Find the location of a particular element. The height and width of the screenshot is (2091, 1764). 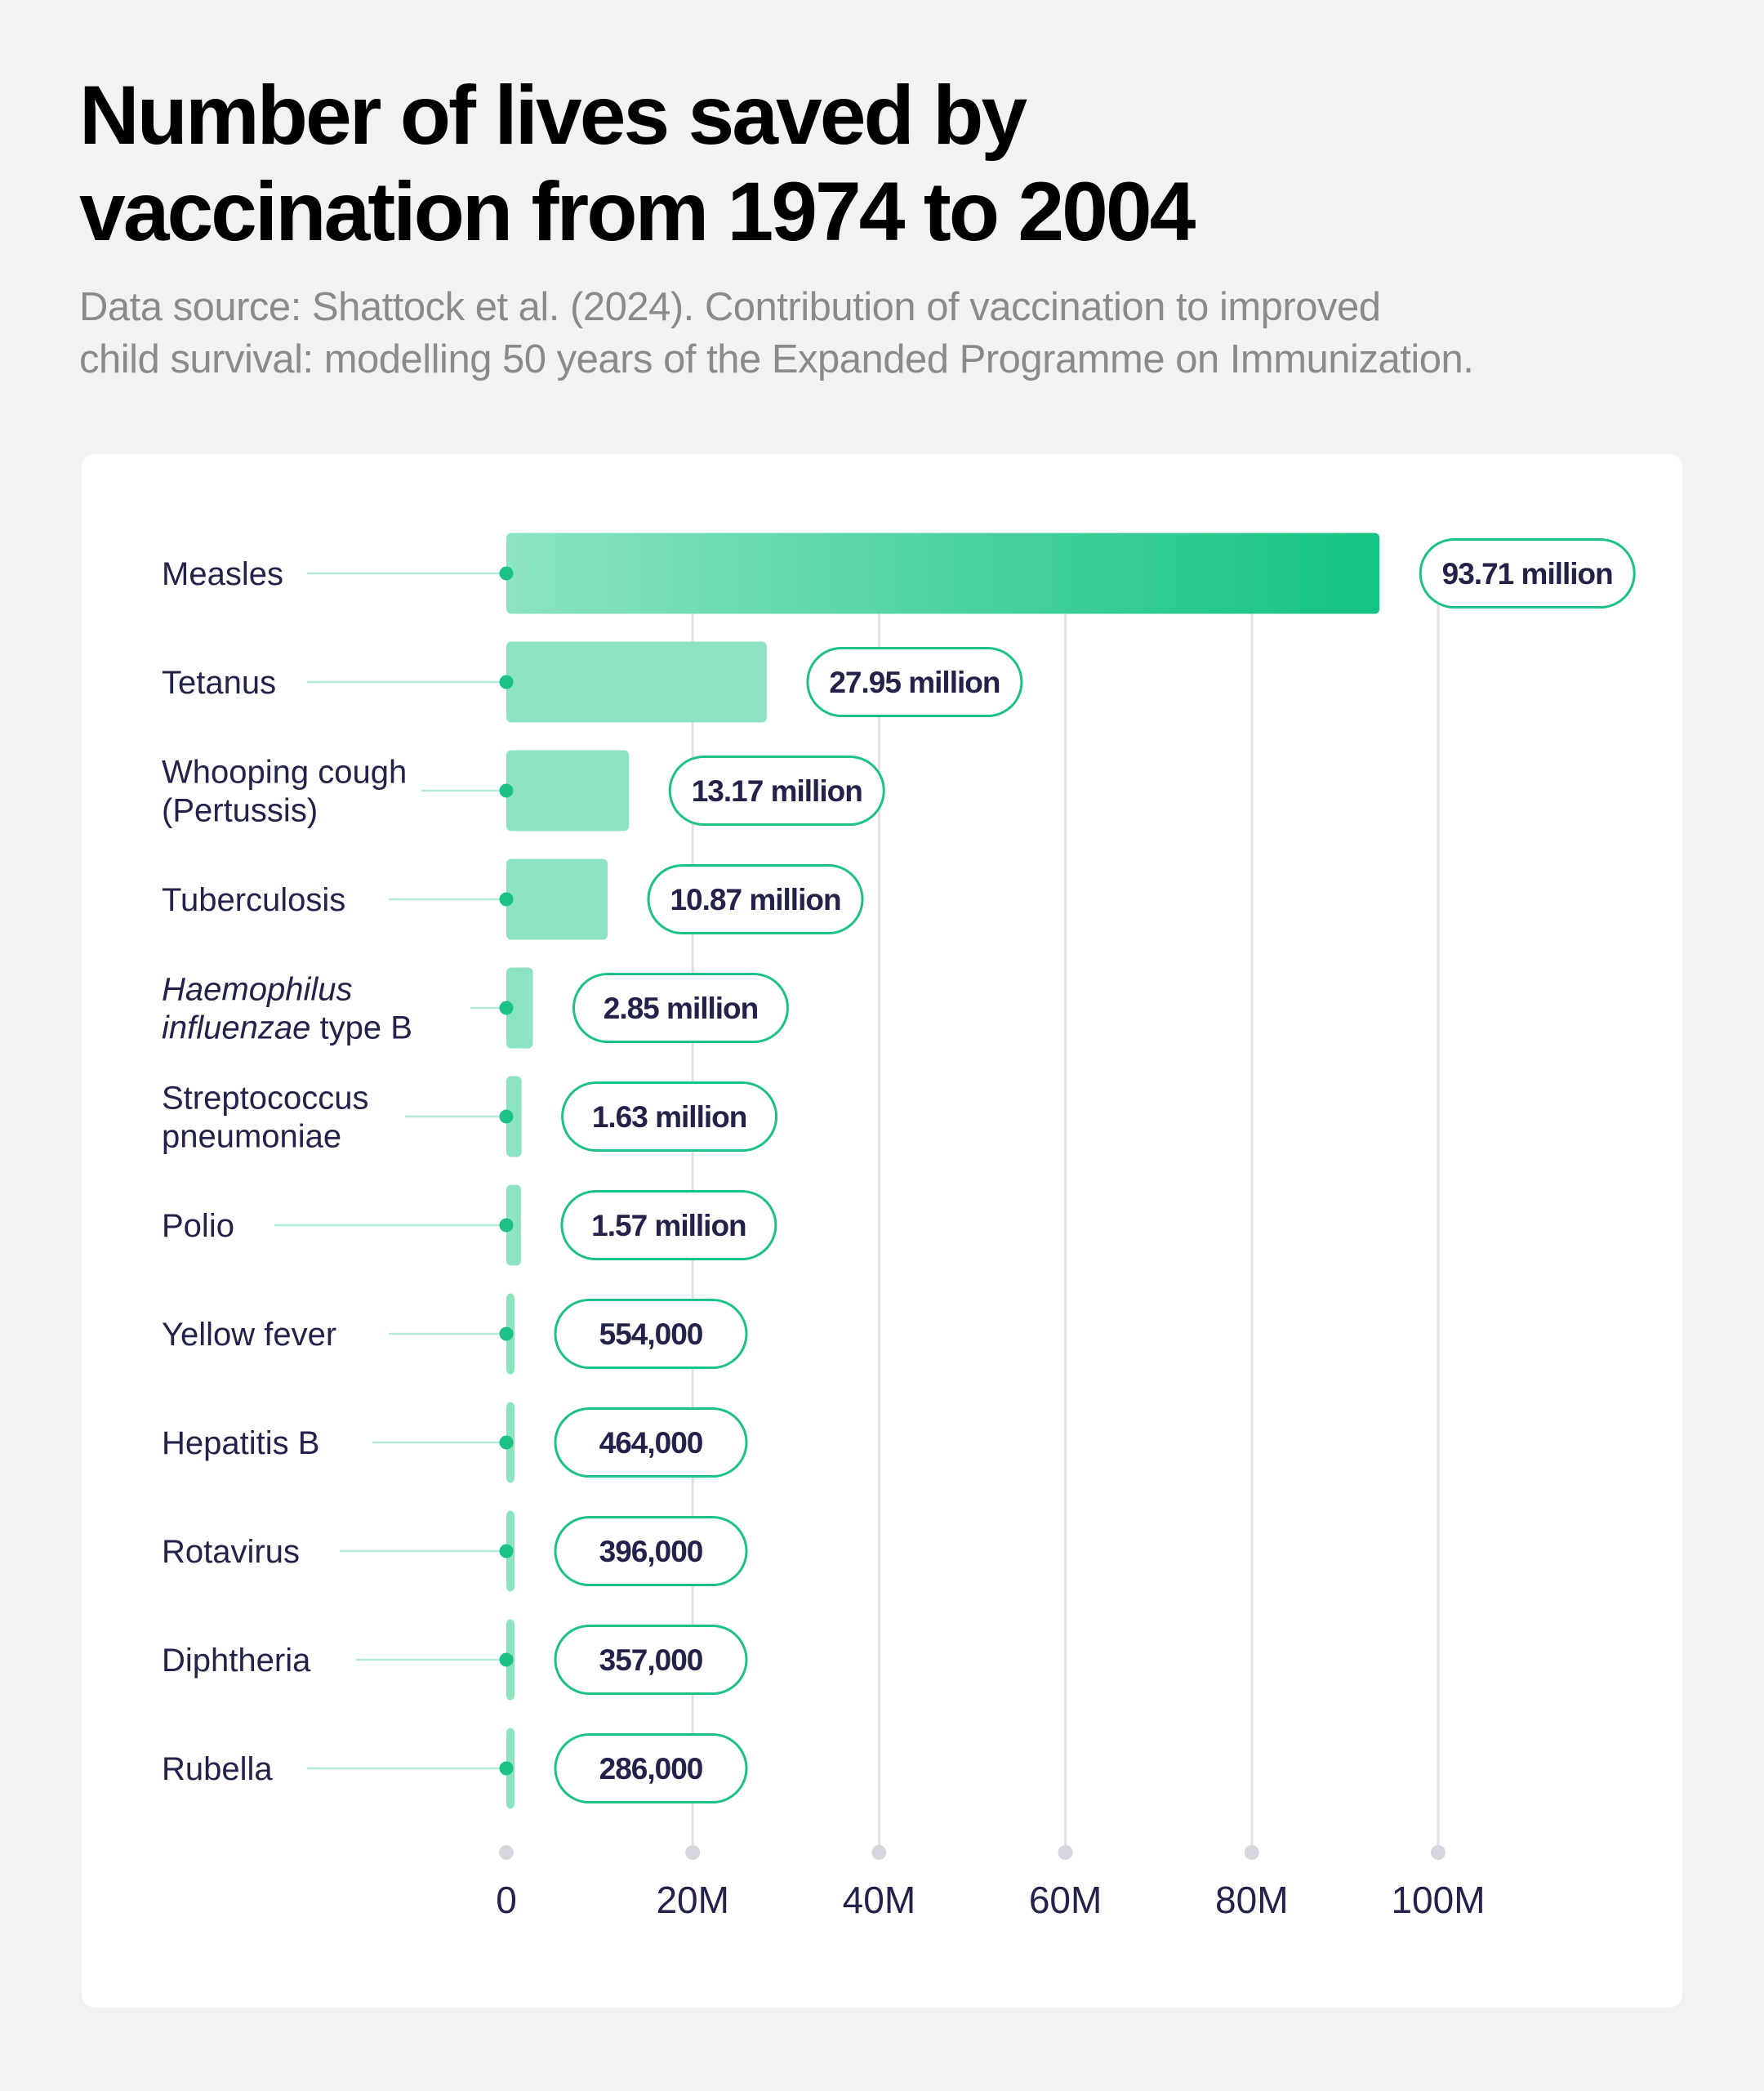

title-line-2: vaccination from 1974 to 2004 is located at coordinates (637, 211).